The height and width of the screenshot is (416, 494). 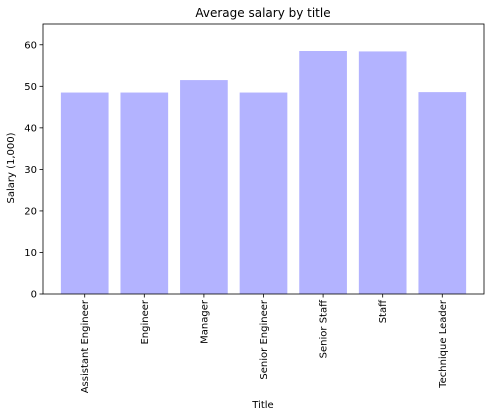 What do you see at coordinates (85, 346) in the screenshot?
I see `x-tick-label: Assistant Engineer` at bounding box center [85, 346].